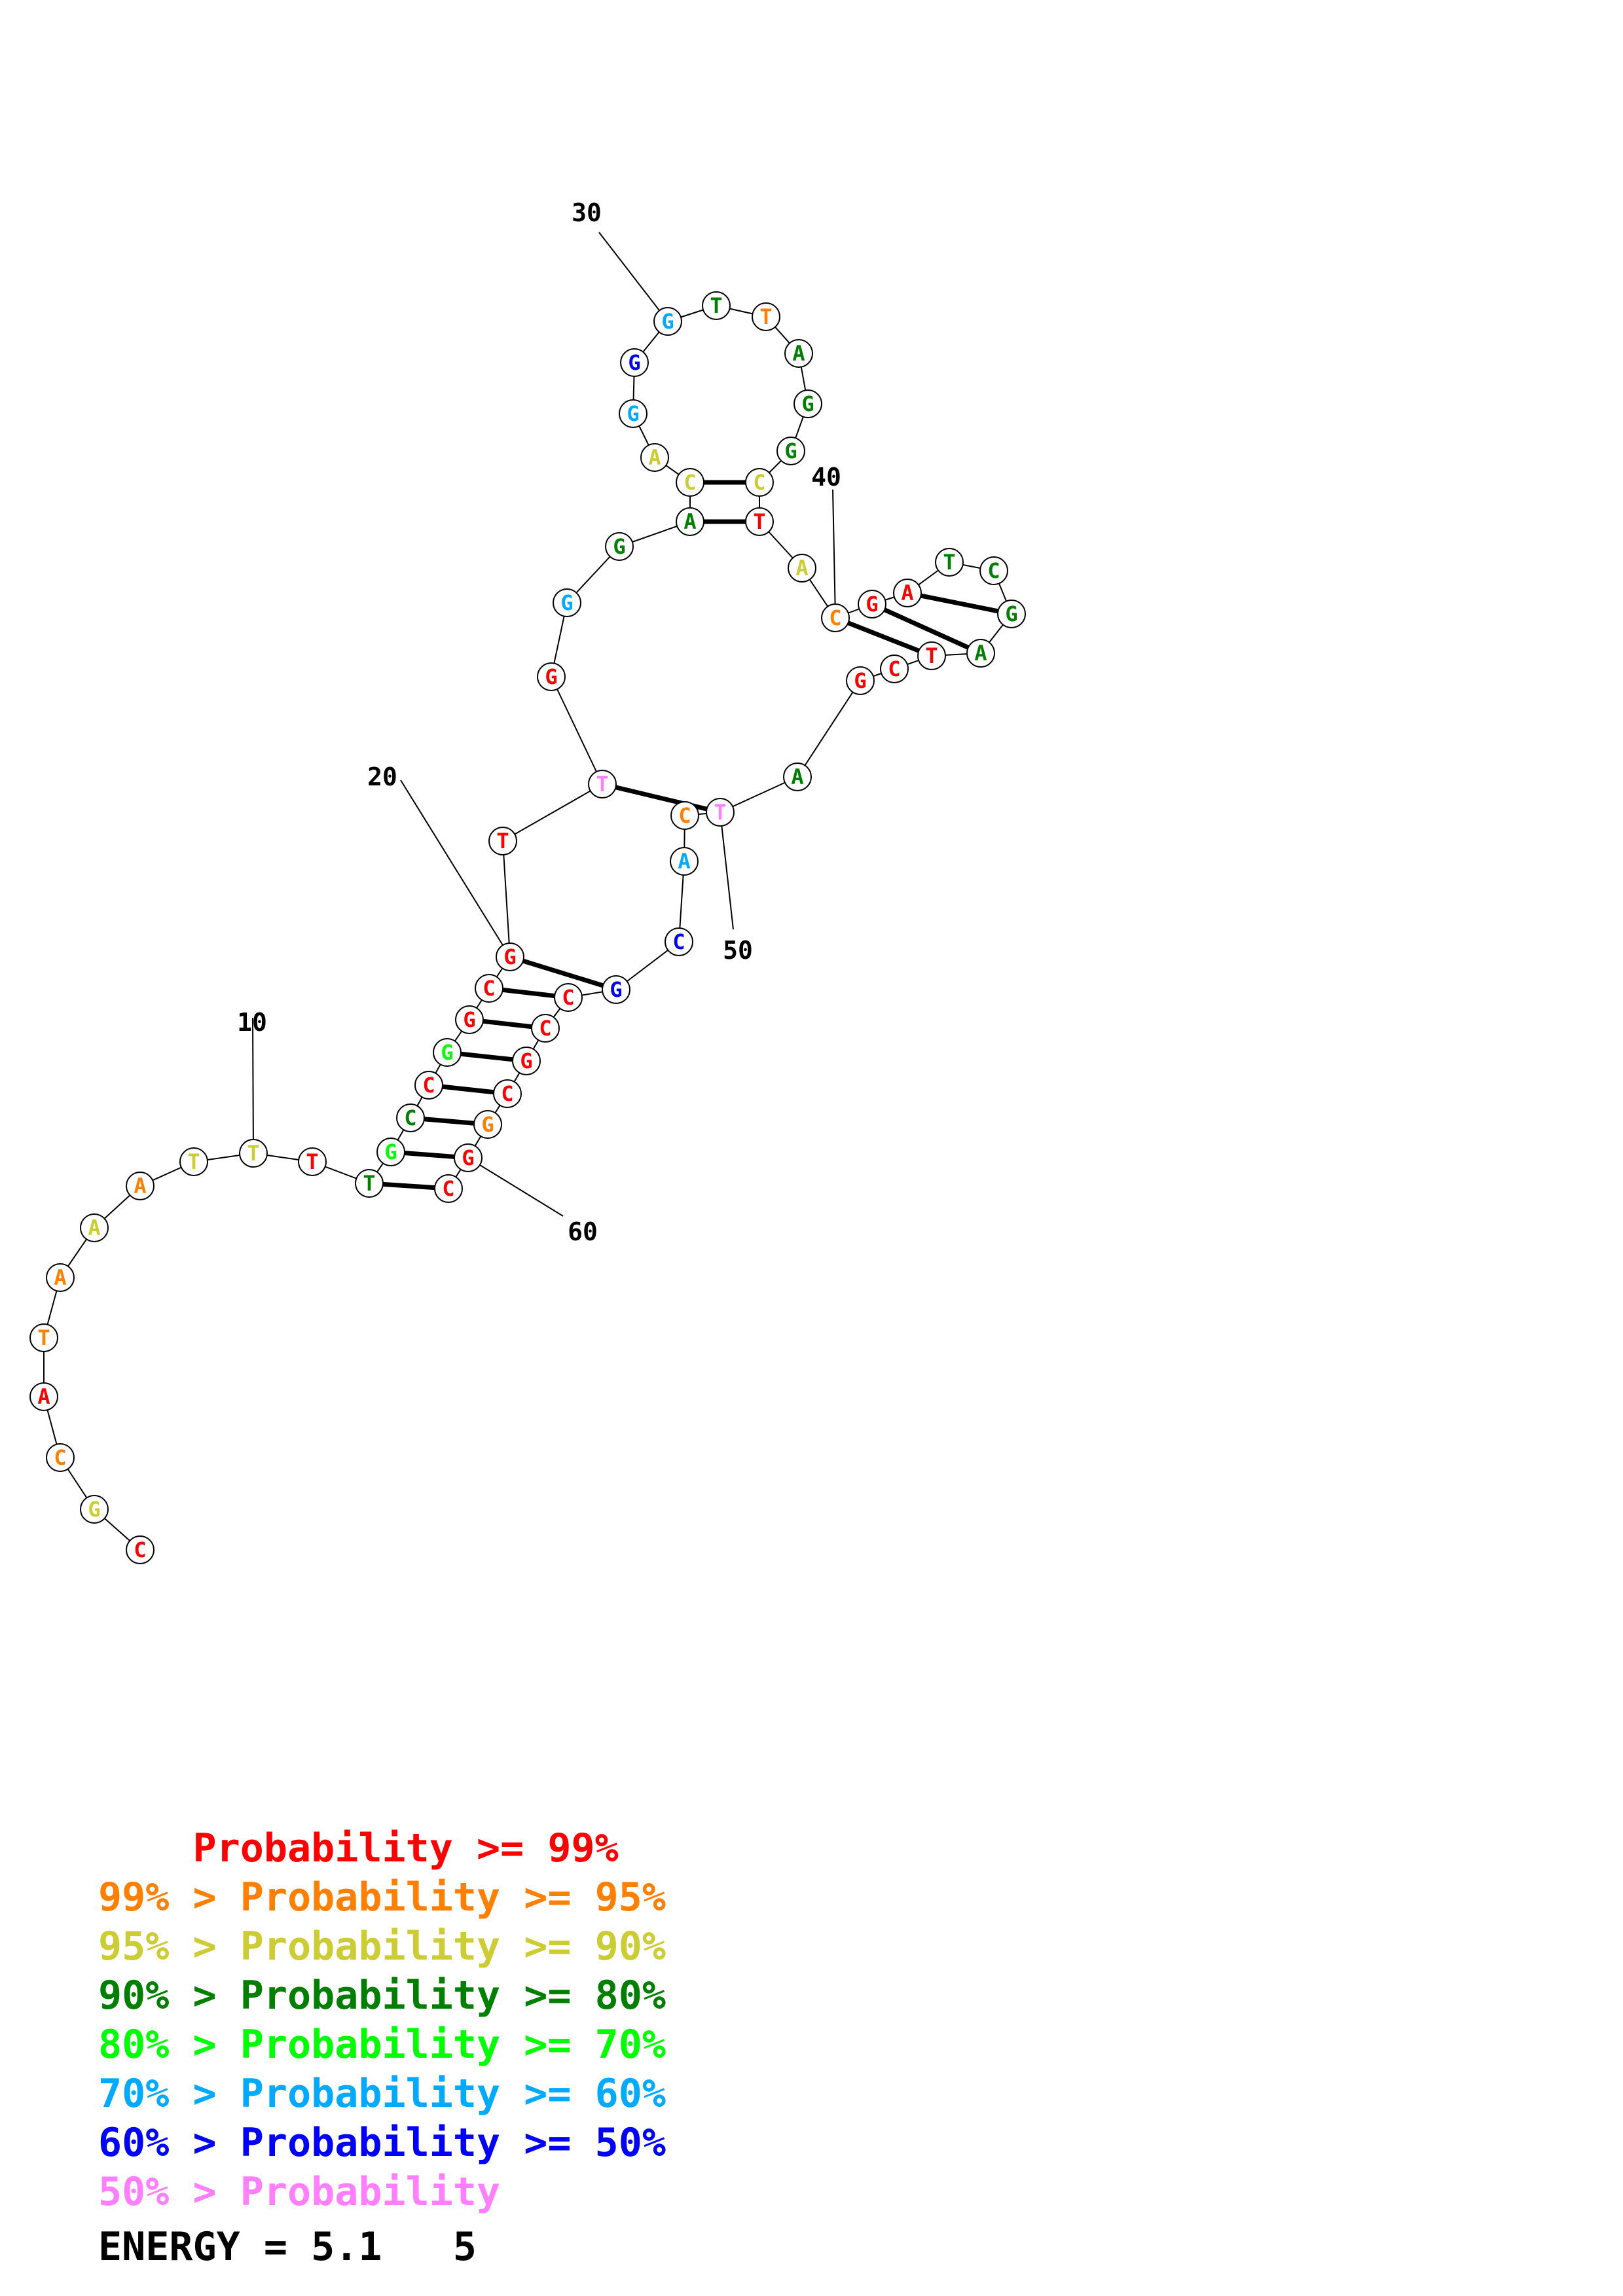 This screenshot has width=1623, height=2296. I want to click on nucleotide-25: A, so click(690, 521).